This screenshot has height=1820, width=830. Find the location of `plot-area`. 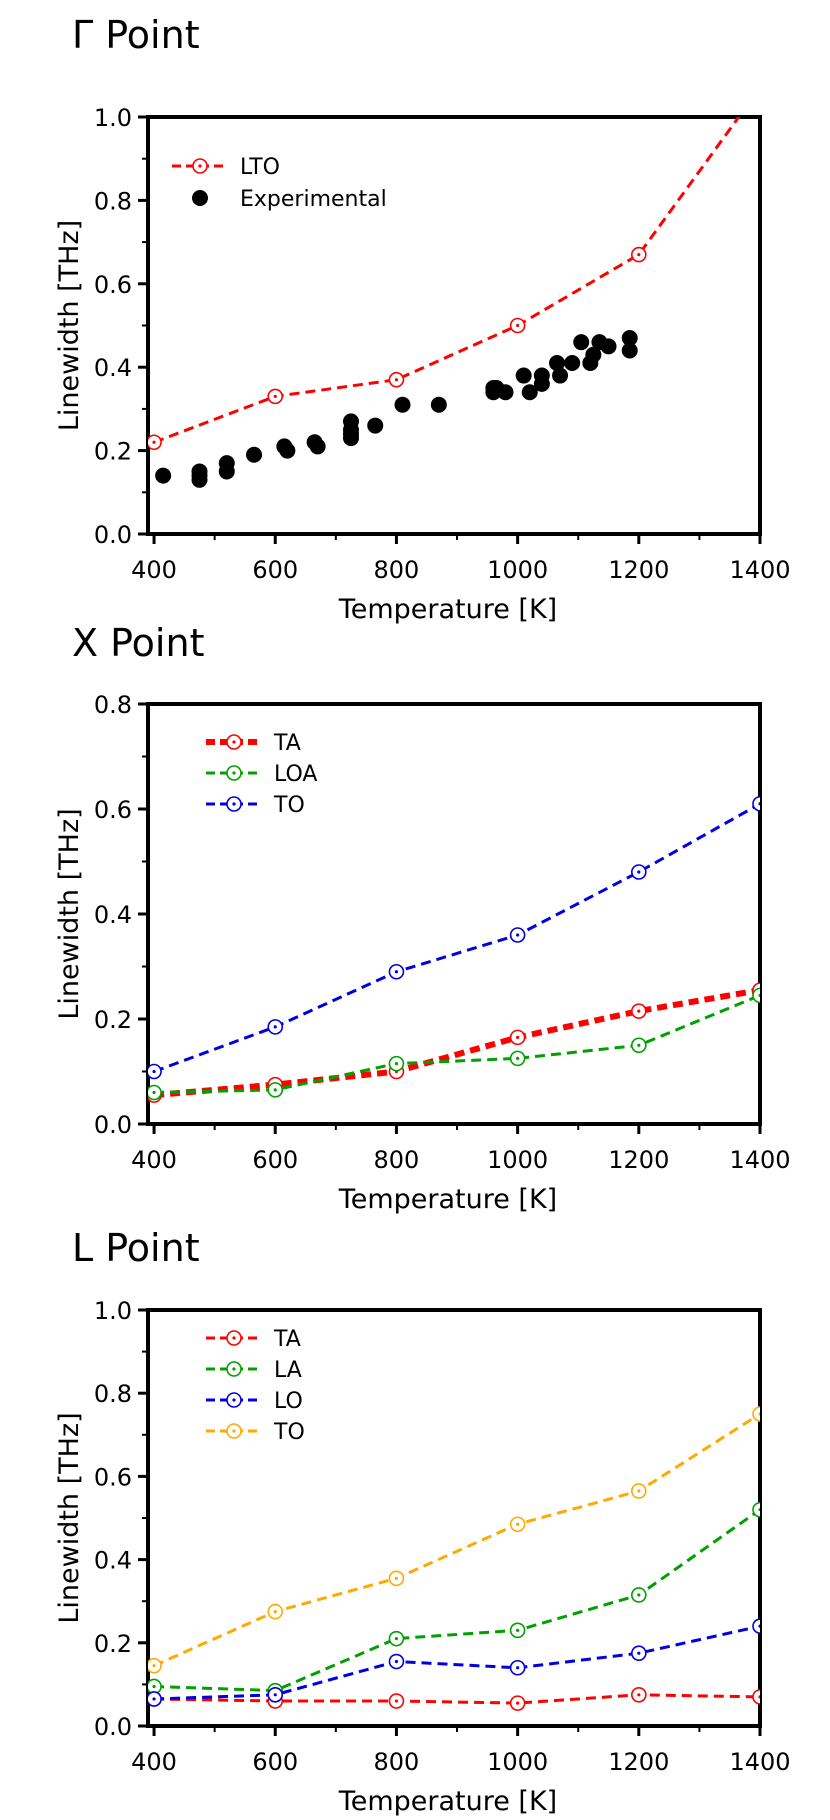

plot-area is located at coordinates (454, 949).